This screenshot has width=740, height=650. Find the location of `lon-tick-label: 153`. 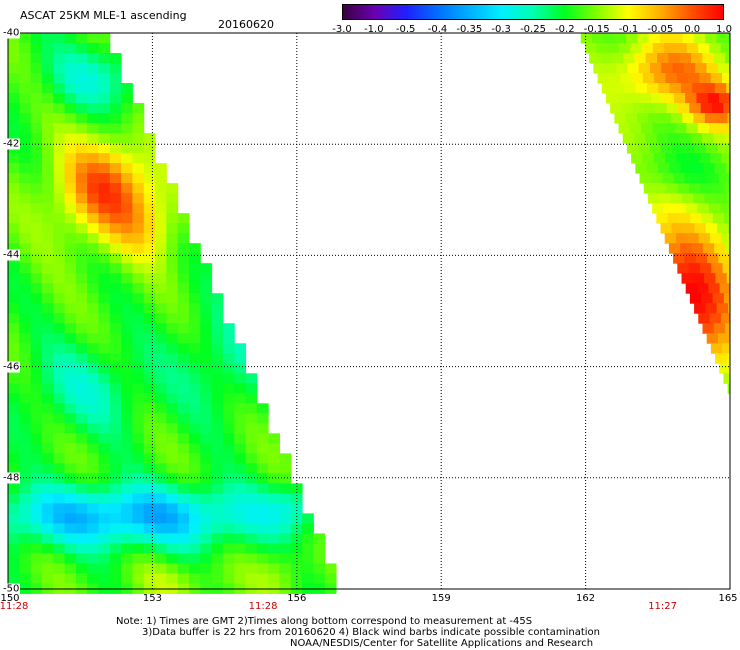

lon-tick-label: 153 is located at coordinates (152, 598).